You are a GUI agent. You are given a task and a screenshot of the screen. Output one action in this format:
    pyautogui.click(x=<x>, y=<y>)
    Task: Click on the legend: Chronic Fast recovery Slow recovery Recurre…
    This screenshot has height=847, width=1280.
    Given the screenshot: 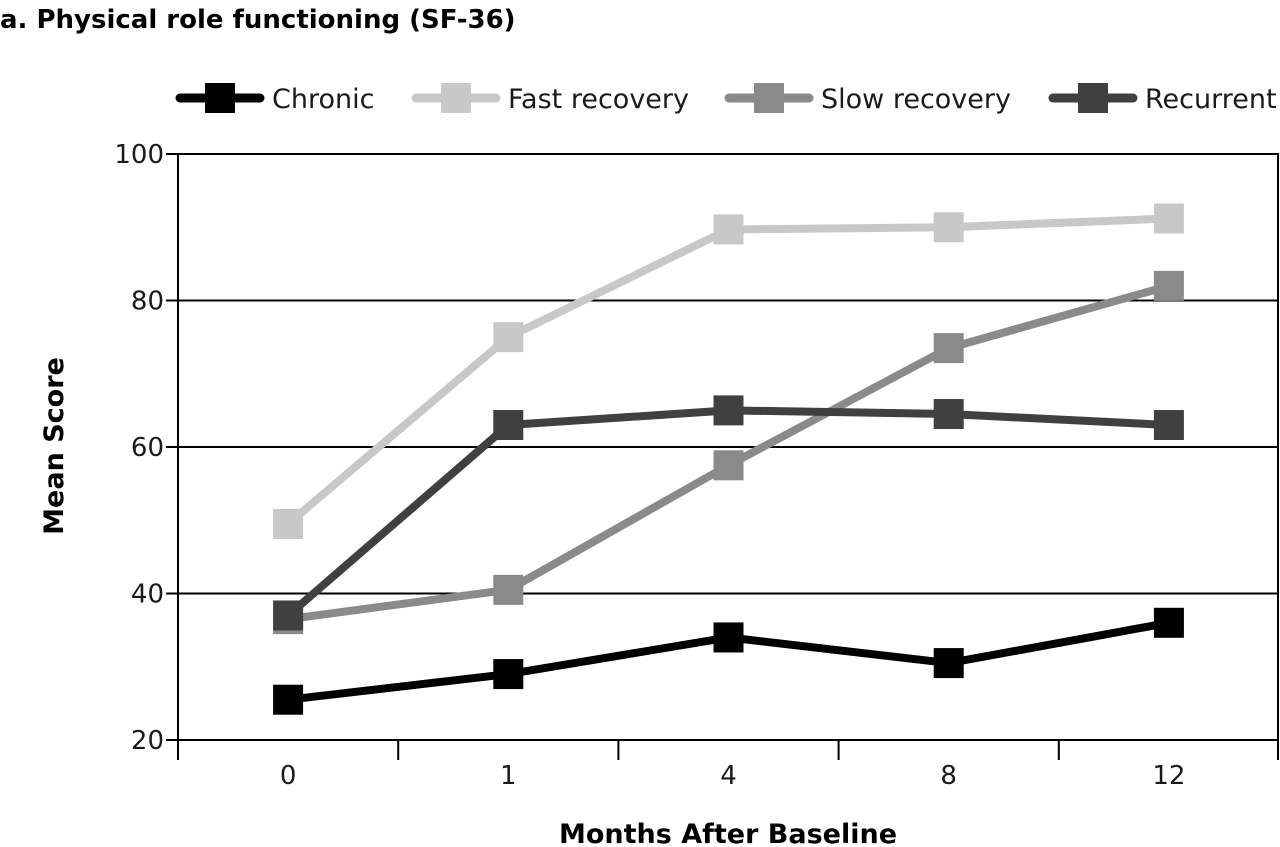 What is the action you would take?
    pyautogui.click(x=726, y=99)
    